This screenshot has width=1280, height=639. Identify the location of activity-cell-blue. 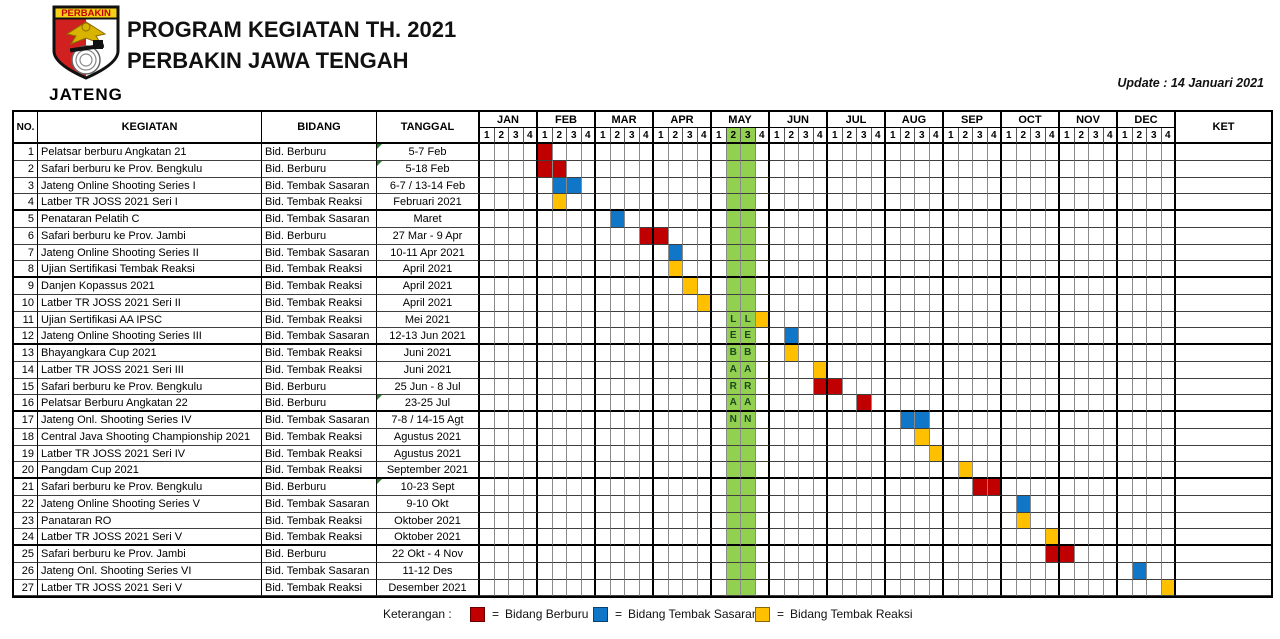
(574, 186).